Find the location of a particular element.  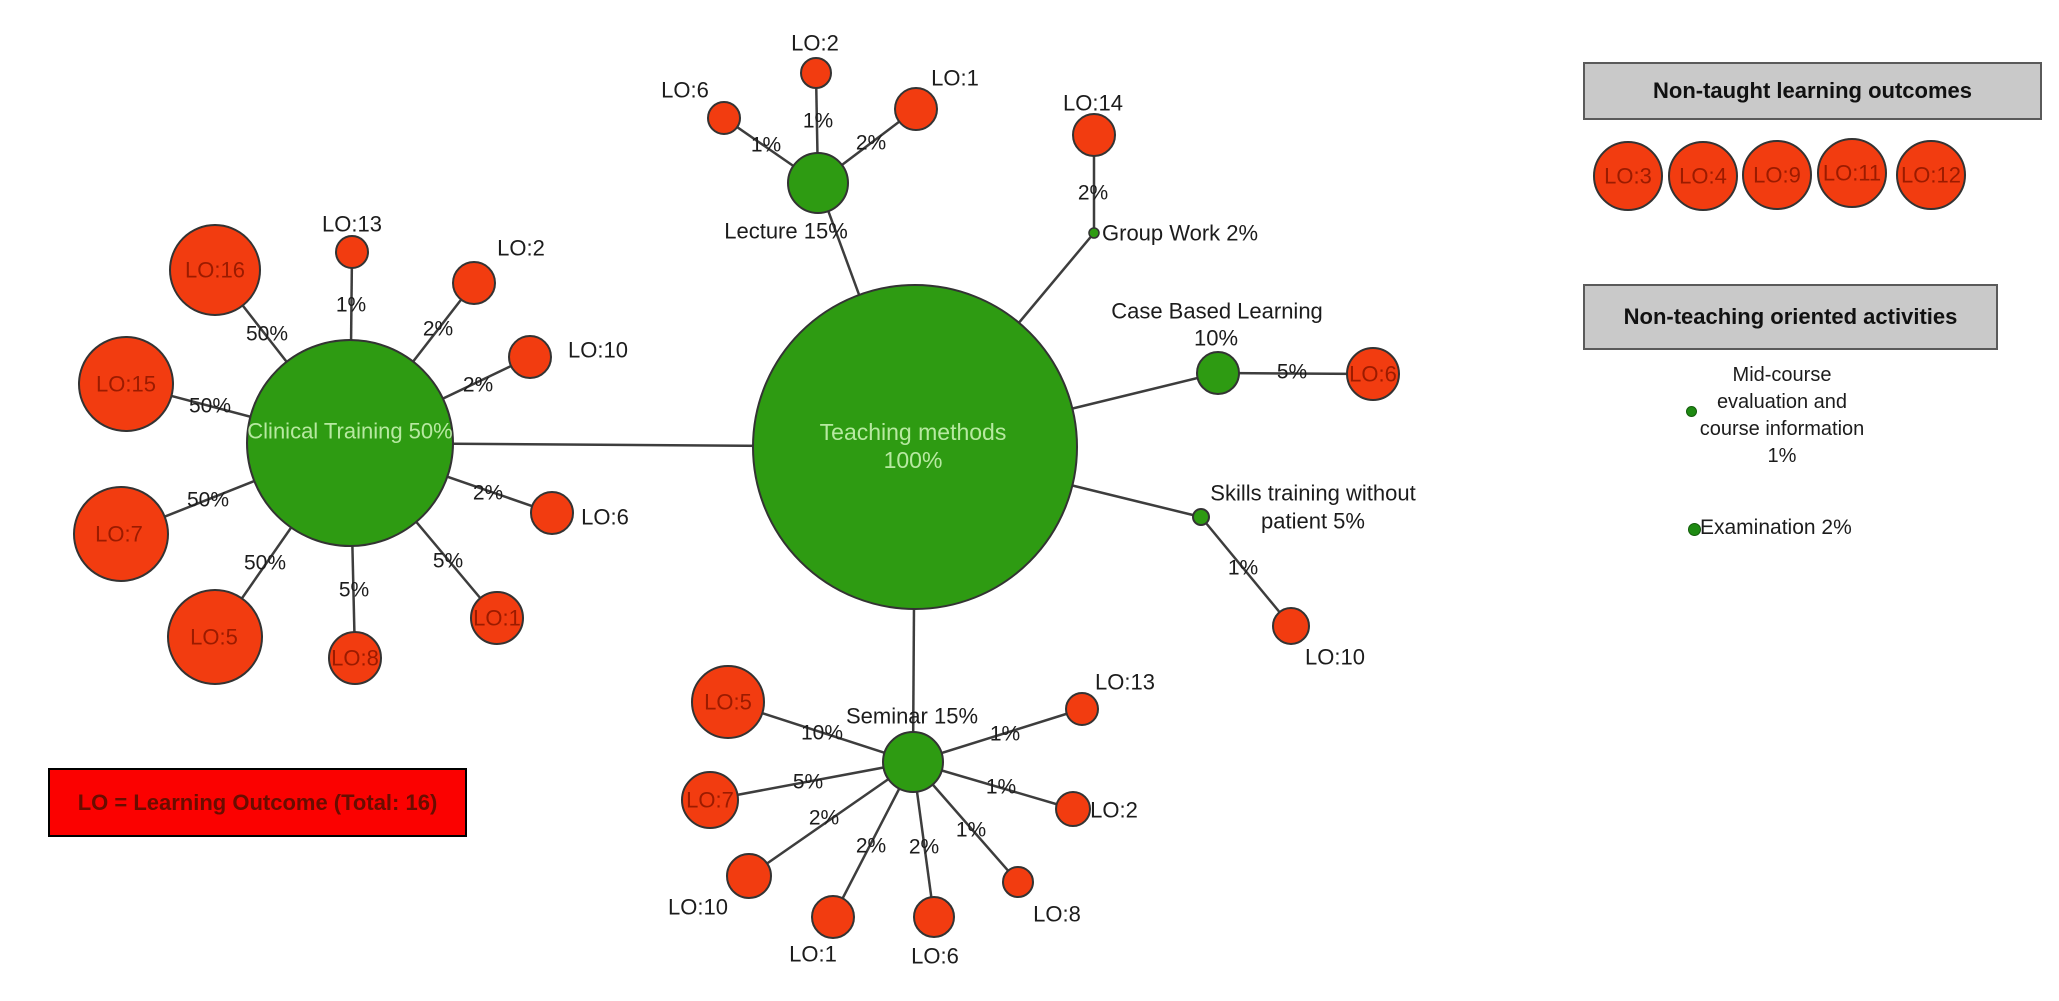

node-legend-lo9 is located at coordinates (1777, 175).